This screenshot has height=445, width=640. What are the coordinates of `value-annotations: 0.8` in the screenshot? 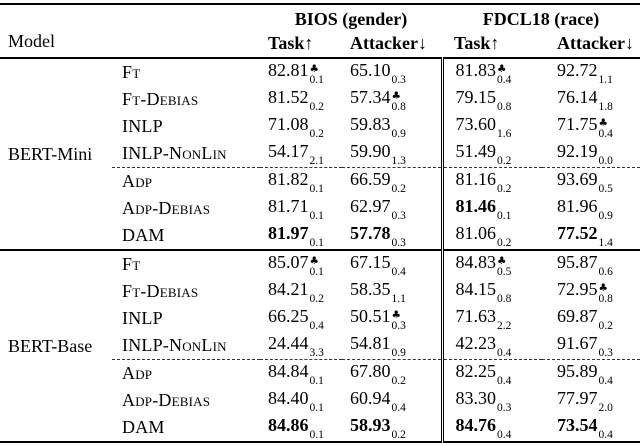 It's located at (504, 294).